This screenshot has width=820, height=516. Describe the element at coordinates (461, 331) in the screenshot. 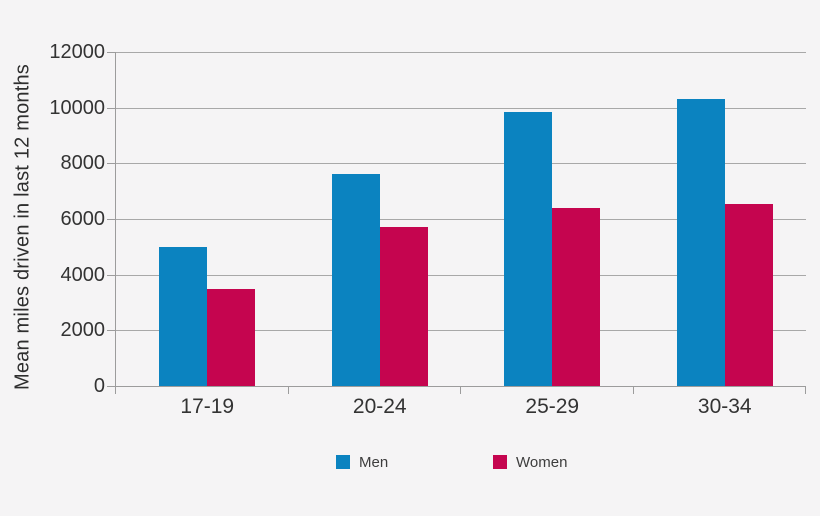

I see `gridline-2000` at that location.